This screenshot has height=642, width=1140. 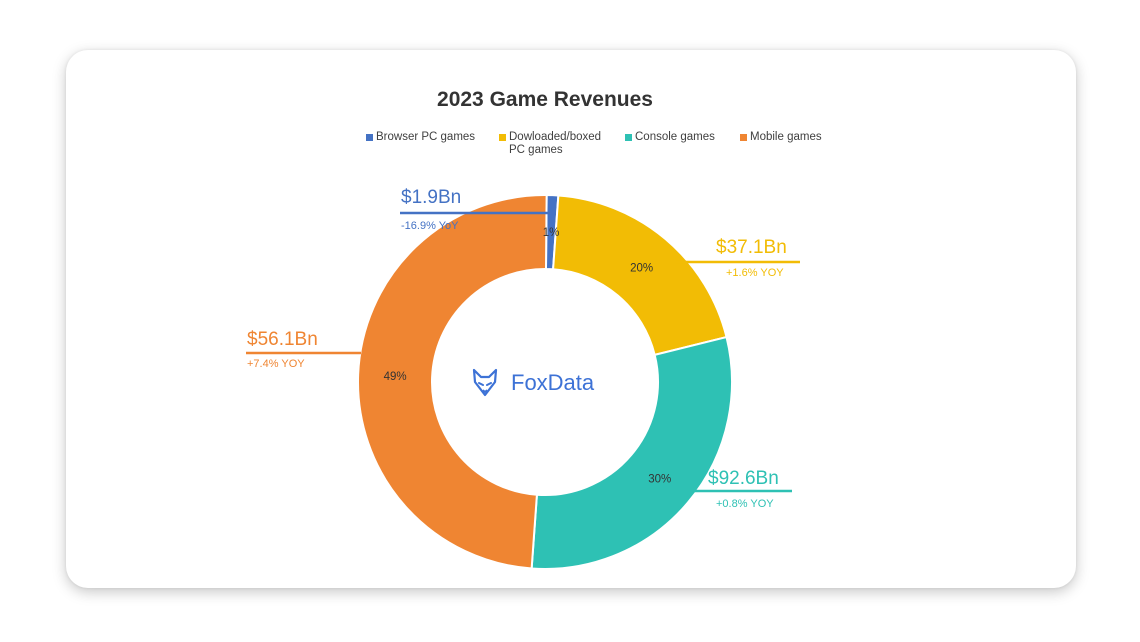 I want to click on legend-swatch-downloaded-pc, so click(x=502, y=137).